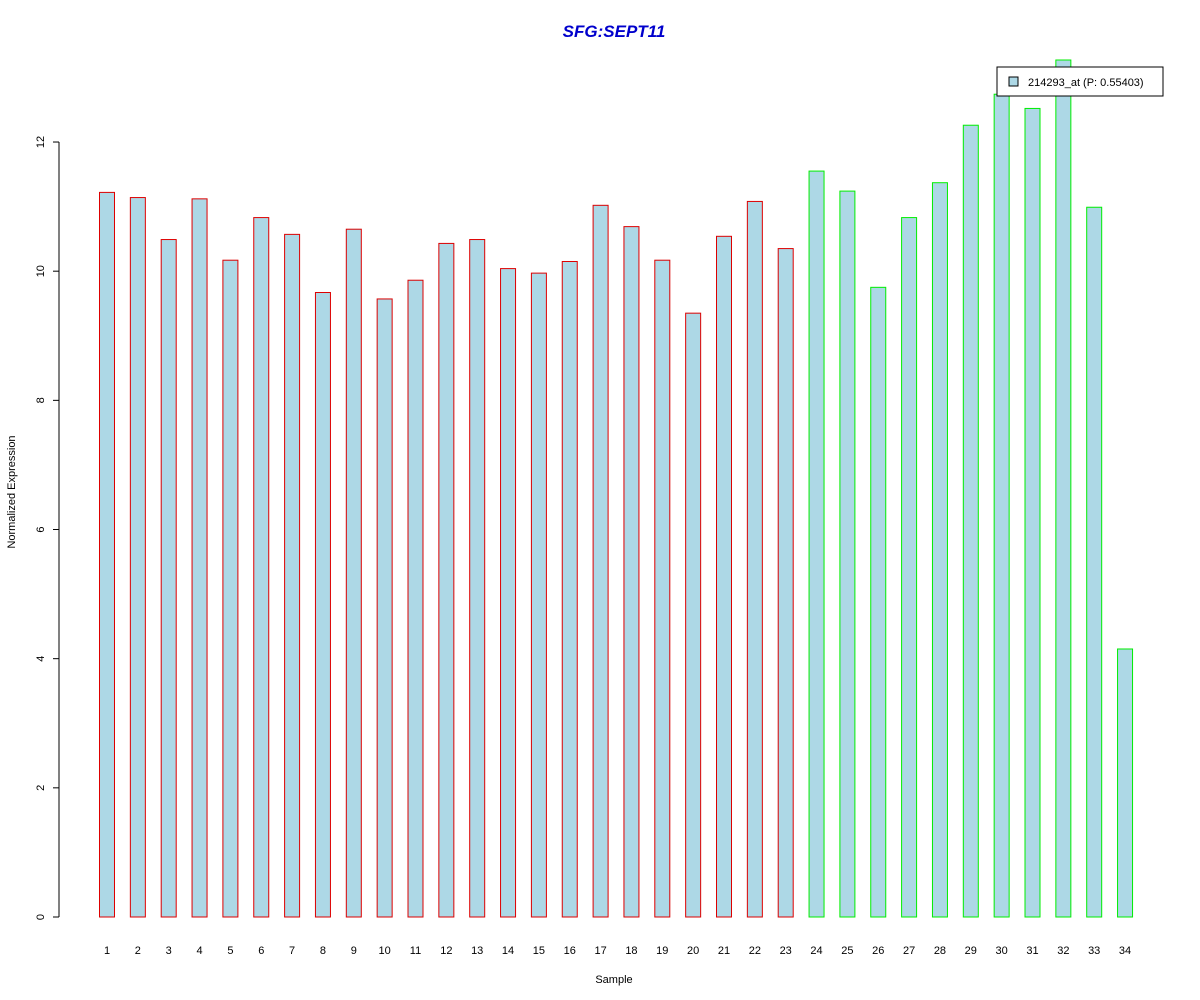  What do you see at coordinates (169, 951) in the screenshot?
I see `x-tick-label: 3` at bounding box center [169, 951].